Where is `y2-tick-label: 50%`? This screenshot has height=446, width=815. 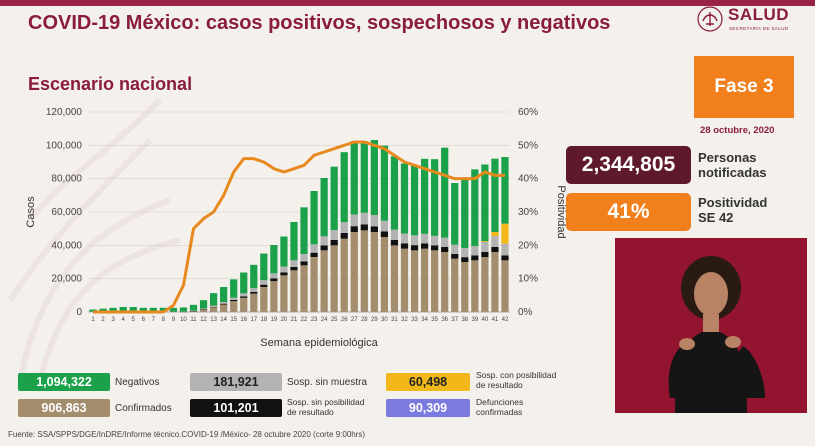
y2-tick-label: 50% is located at coordinates (528, 145).